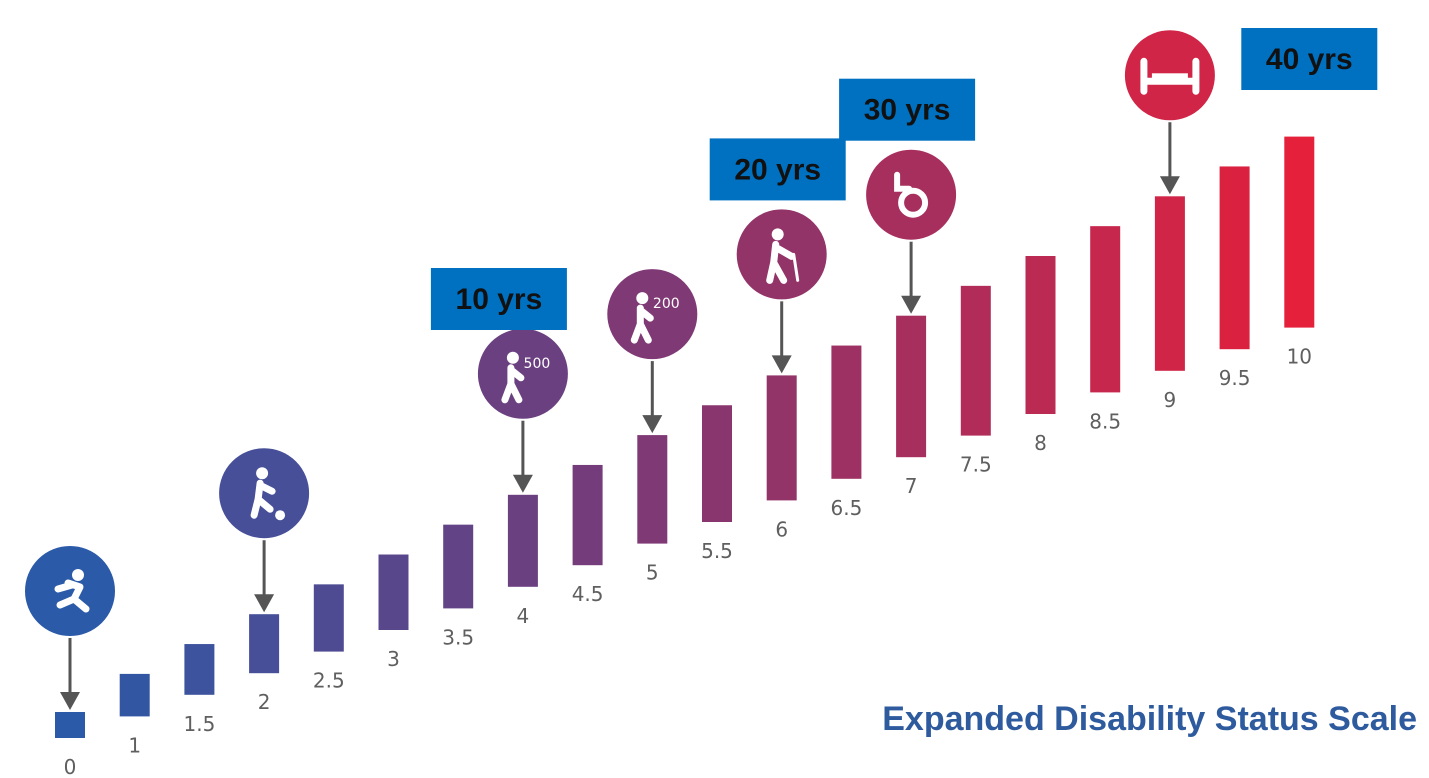 This screenshot has height=778, width=1429. I want to click on tick-label-10: 10, so click(1299, 357).